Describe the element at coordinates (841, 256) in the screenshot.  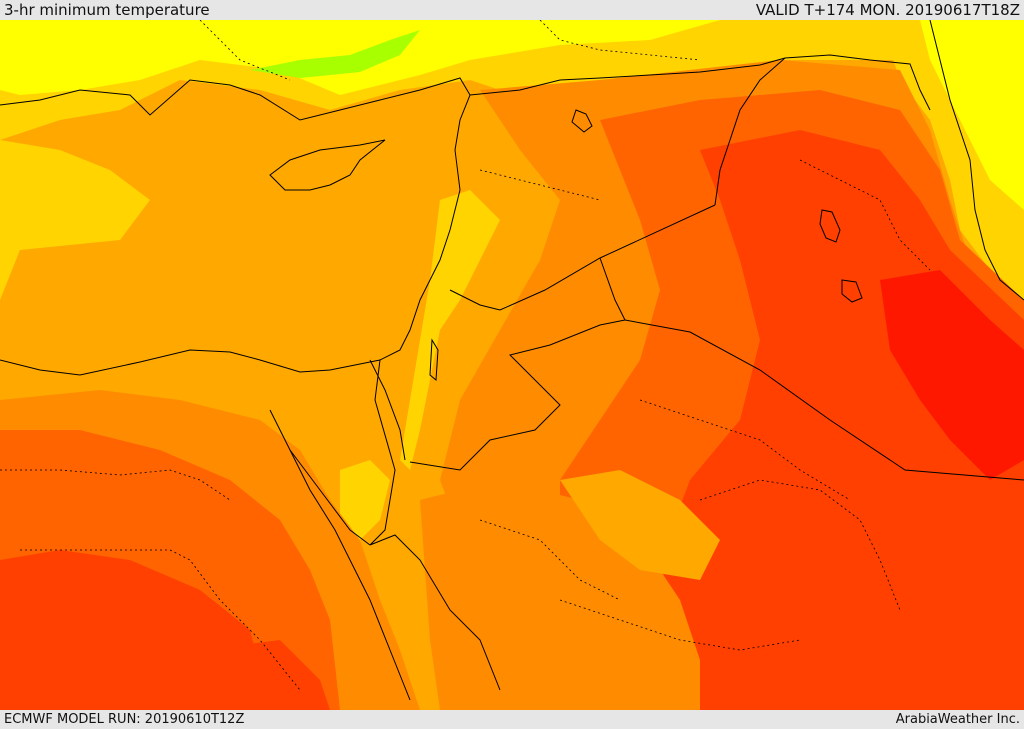
I see `iraq-lakes` at that location.